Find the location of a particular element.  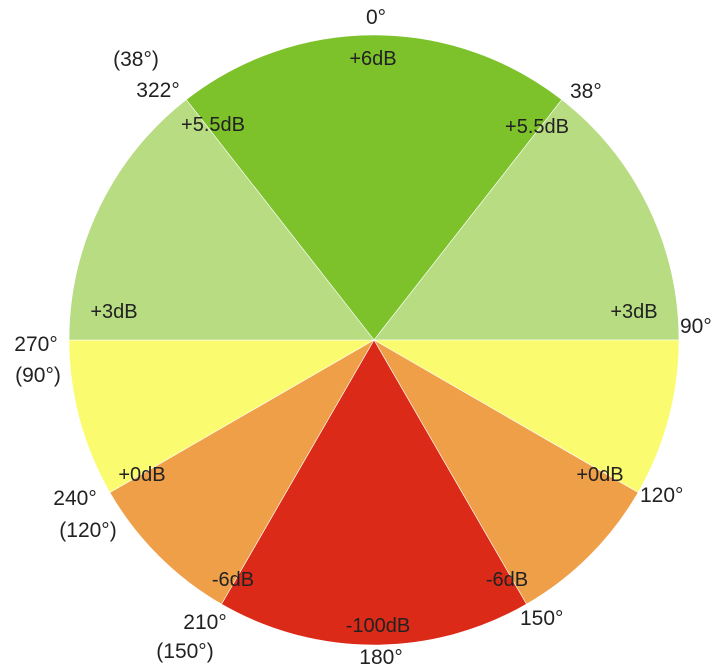

gain-label-right-0: +0dB is located at coordinates (599, 475).